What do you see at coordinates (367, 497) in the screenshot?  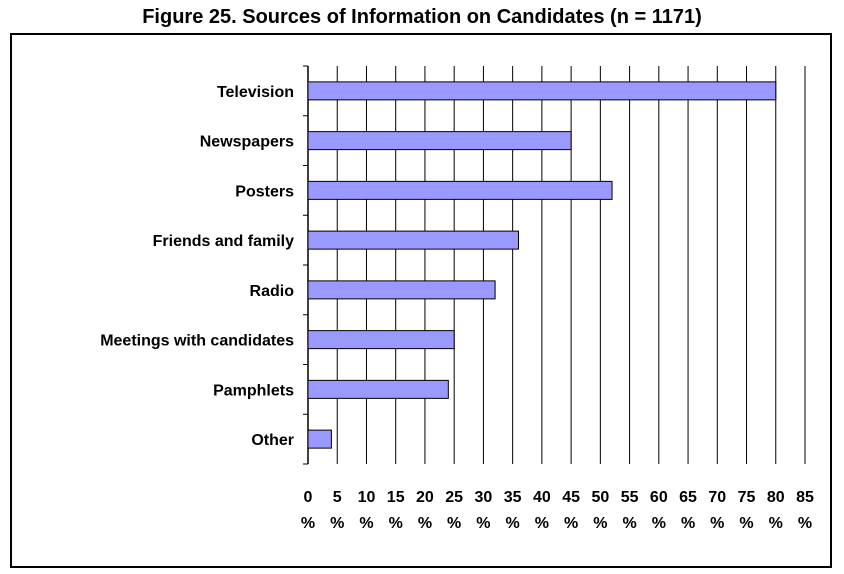 I see `x-tick-label-10: 10` at bounding box center [367, 497].